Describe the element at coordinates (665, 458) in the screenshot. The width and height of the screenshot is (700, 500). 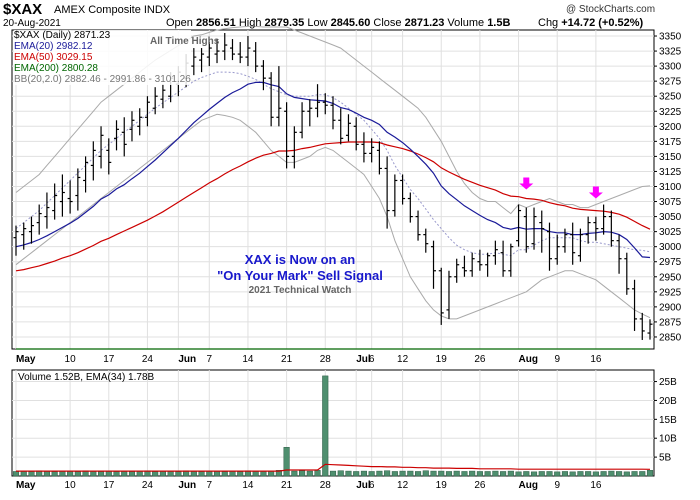
I see `volume-tick-label: 5B` at that location.